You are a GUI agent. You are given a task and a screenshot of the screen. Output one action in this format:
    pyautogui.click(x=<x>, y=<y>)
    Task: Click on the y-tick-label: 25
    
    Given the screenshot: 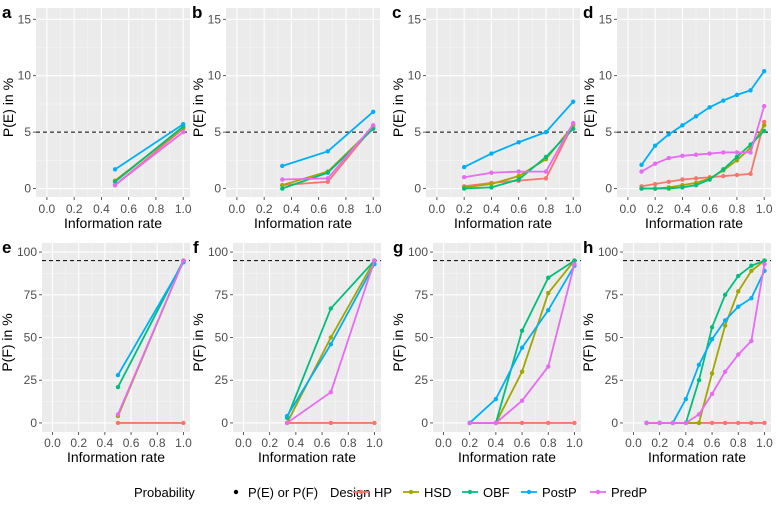 What is the action you would take?
    pyautogui.click(x=612, y=380)
    